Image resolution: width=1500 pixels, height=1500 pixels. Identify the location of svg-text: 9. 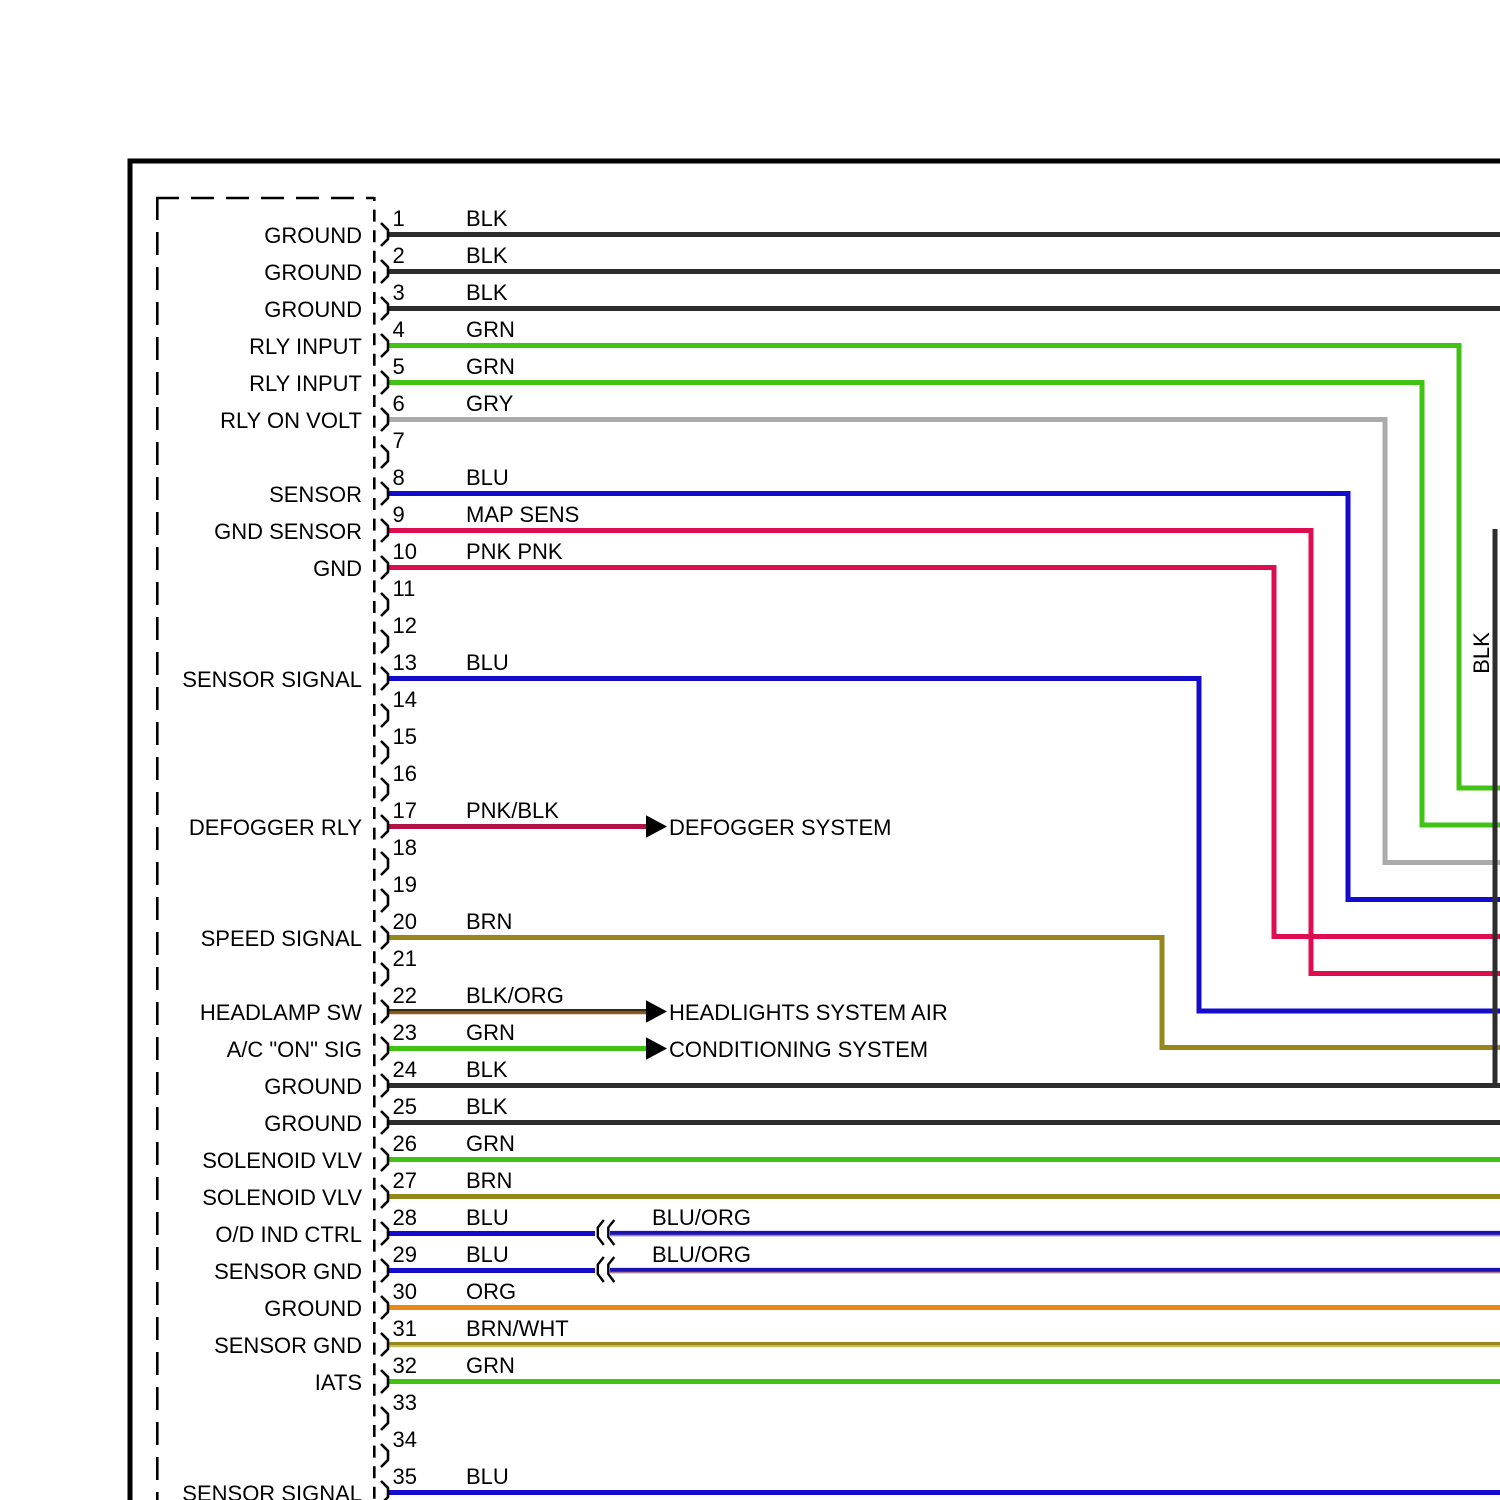
(399, 514).